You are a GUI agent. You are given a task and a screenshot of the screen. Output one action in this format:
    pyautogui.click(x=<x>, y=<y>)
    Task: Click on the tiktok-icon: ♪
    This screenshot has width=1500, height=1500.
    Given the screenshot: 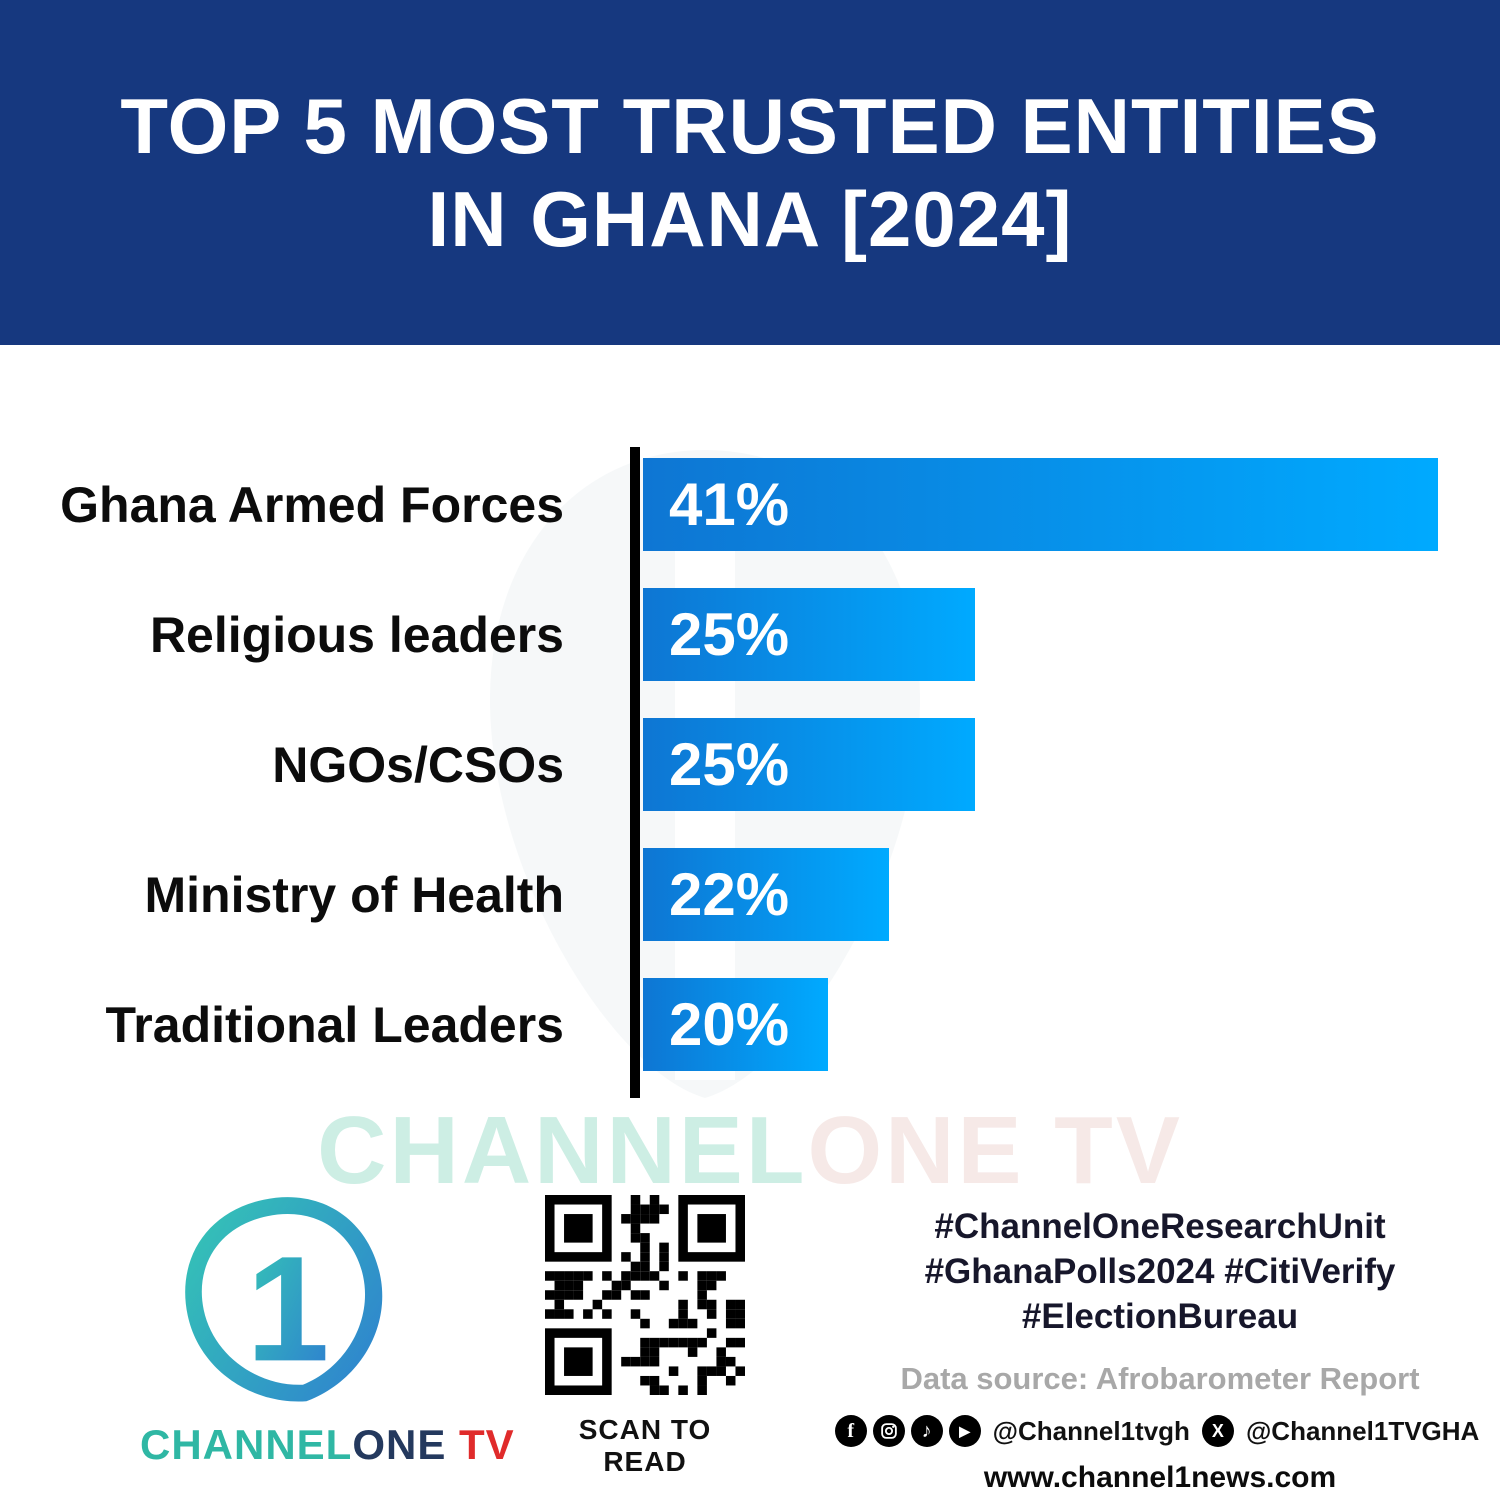 What is the action you would take?
    pyautogui.click(x=926, y=1431)
    